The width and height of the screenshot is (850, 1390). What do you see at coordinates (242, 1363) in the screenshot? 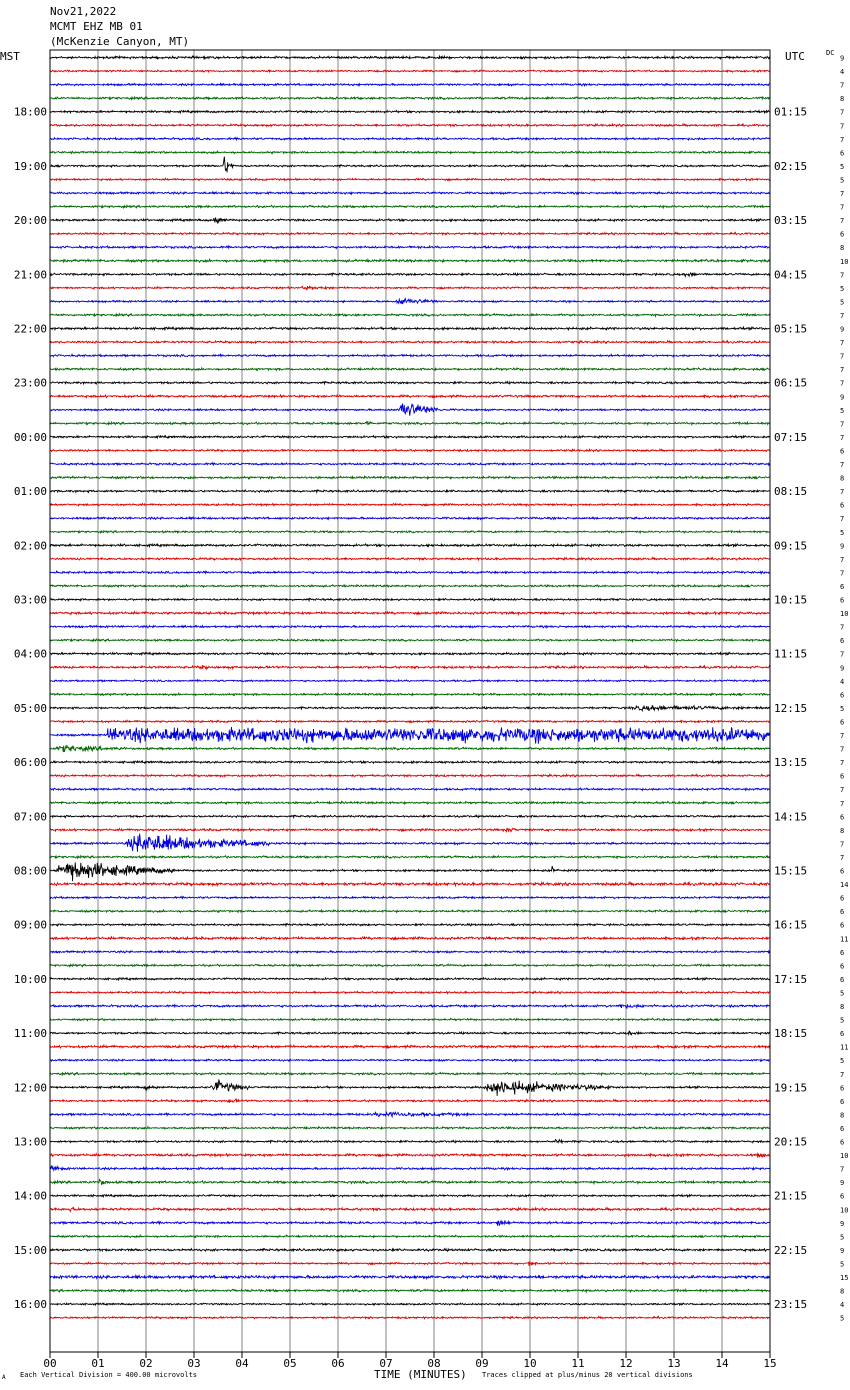
I see `x-tick-label: 04` at bounding box center [242, 1363].